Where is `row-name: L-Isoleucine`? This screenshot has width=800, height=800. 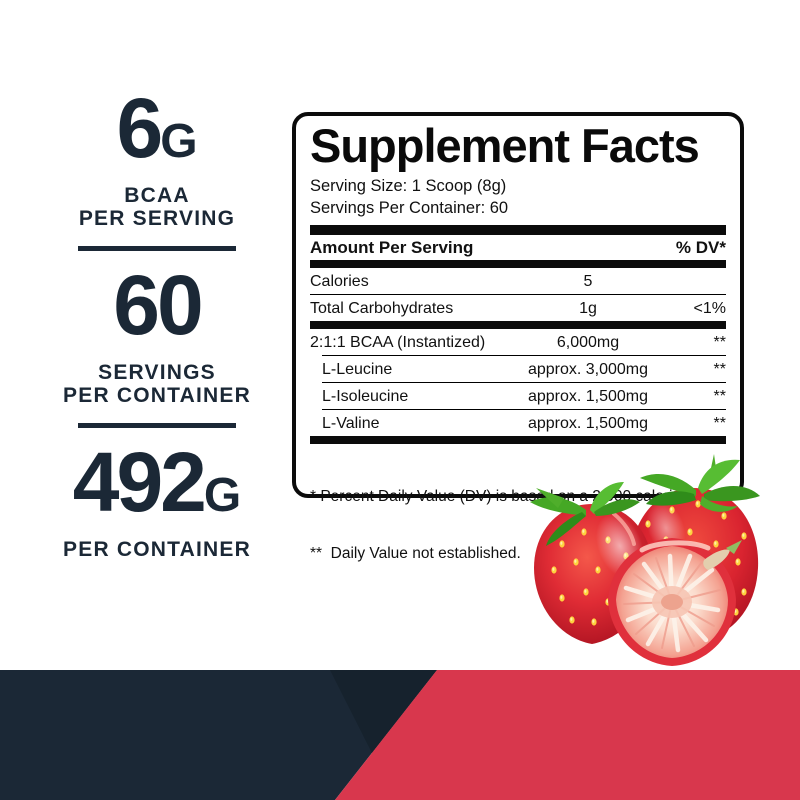
row-name: L-Isoleucine is located at coordinates (365, 396).